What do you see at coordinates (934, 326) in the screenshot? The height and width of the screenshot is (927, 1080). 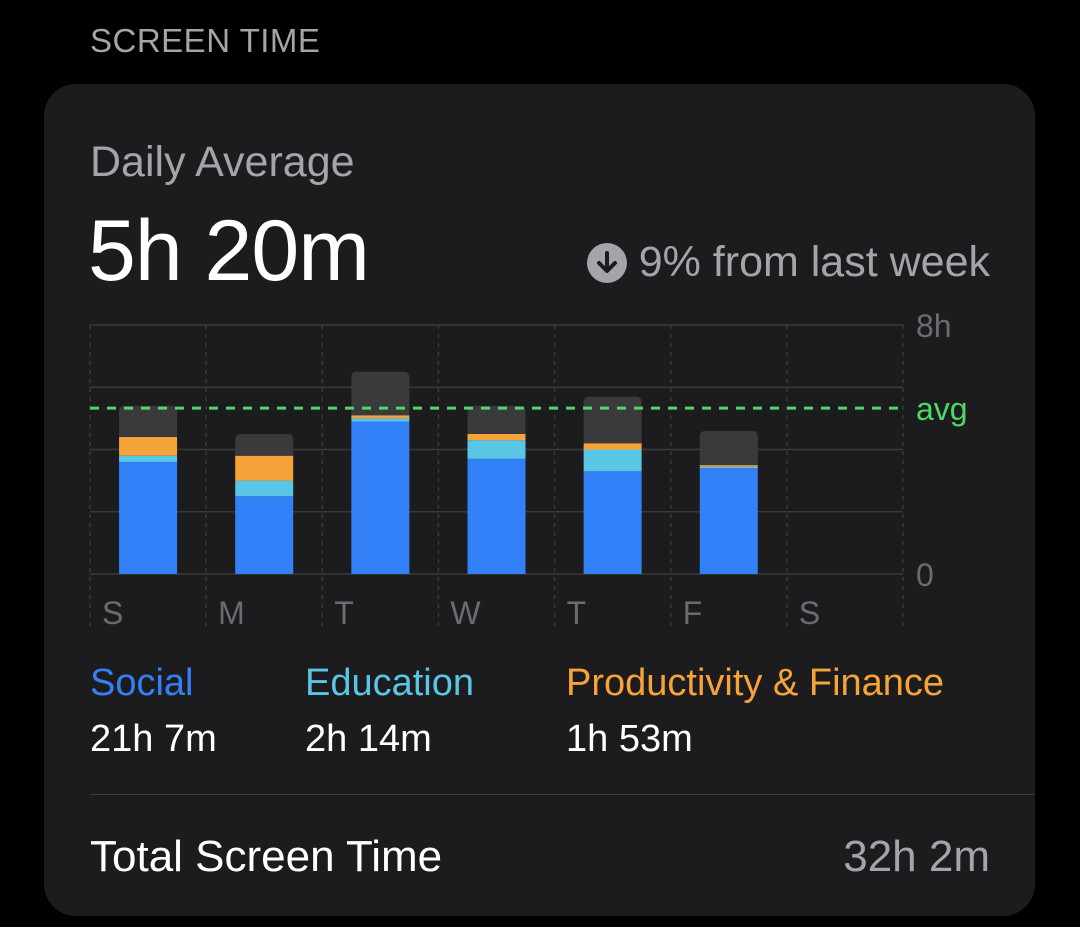 I see `y-tick-label-max: 8h` at bounding box center [934, 326].